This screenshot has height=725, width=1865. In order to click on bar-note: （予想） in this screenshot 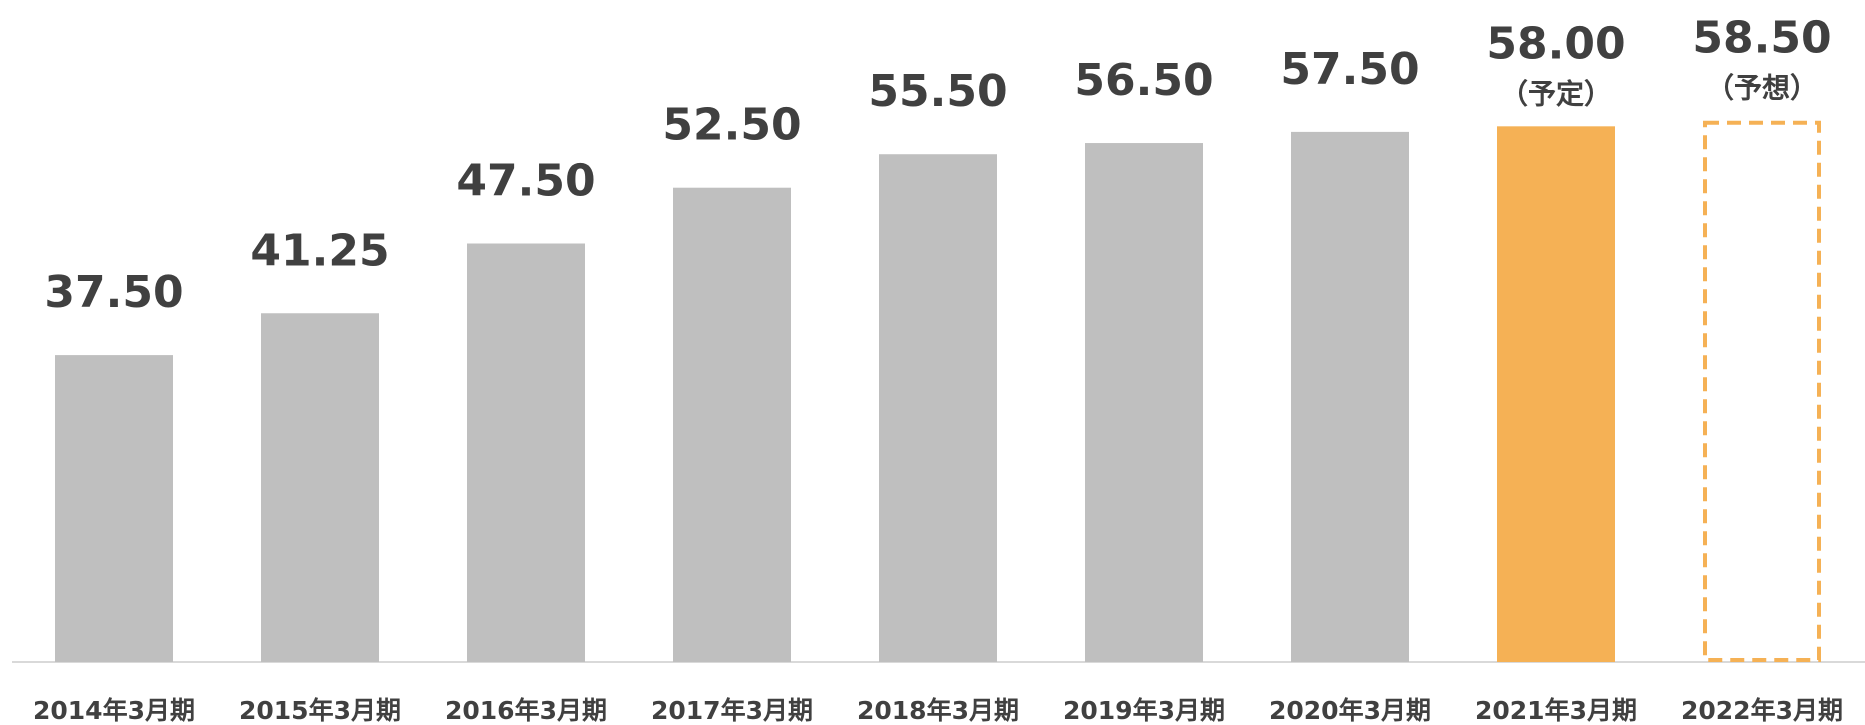, I will do `click(1762, 88)`.